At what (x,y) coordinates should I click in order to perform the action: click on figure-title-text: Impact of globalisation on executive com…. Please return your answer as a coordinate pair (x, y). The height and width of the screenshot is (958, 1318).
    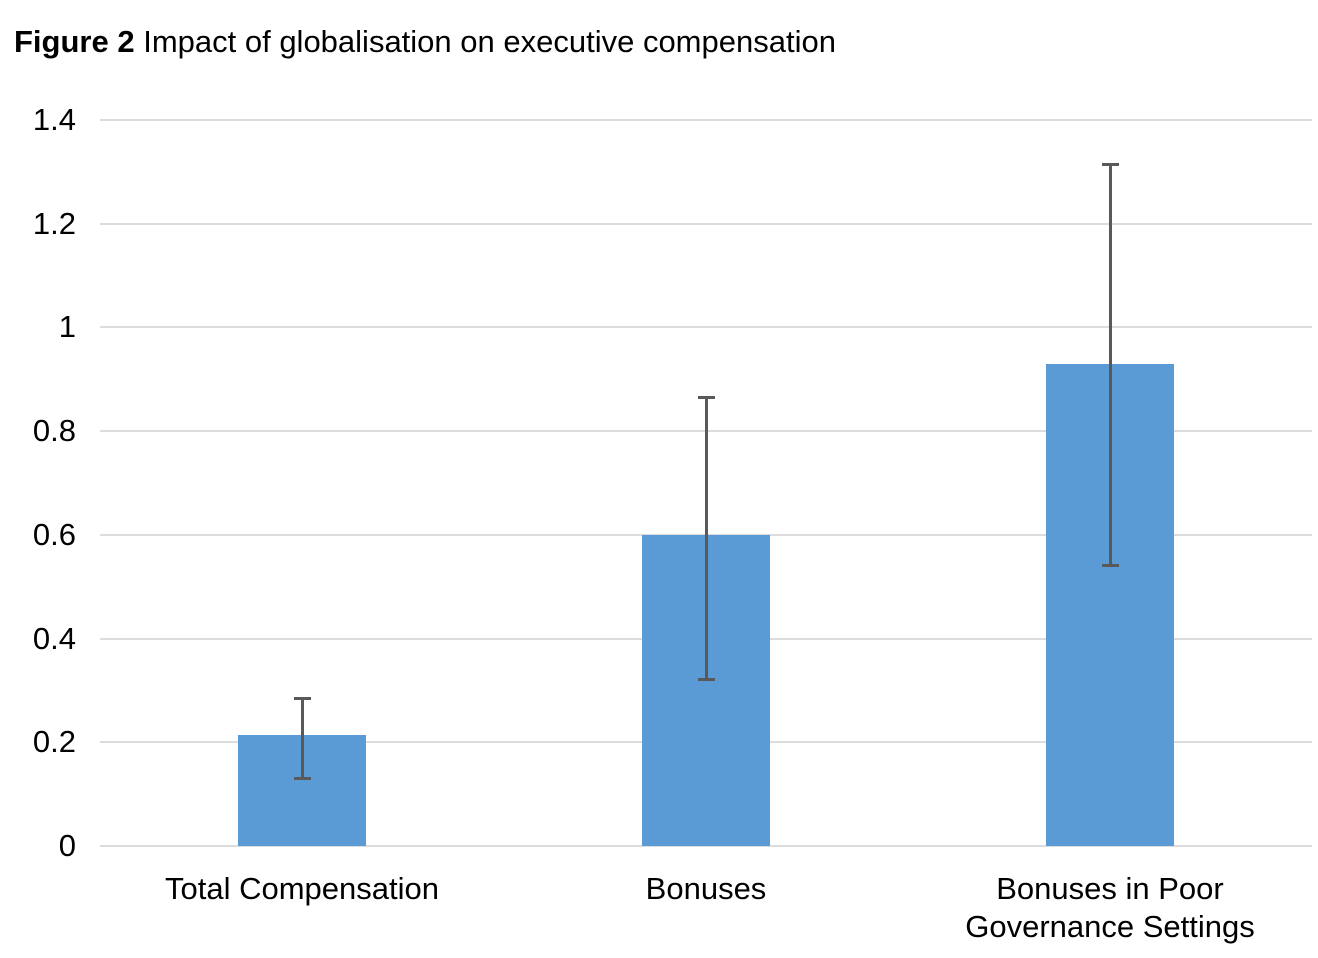
    Looking at the image, I should click on (485, 41).